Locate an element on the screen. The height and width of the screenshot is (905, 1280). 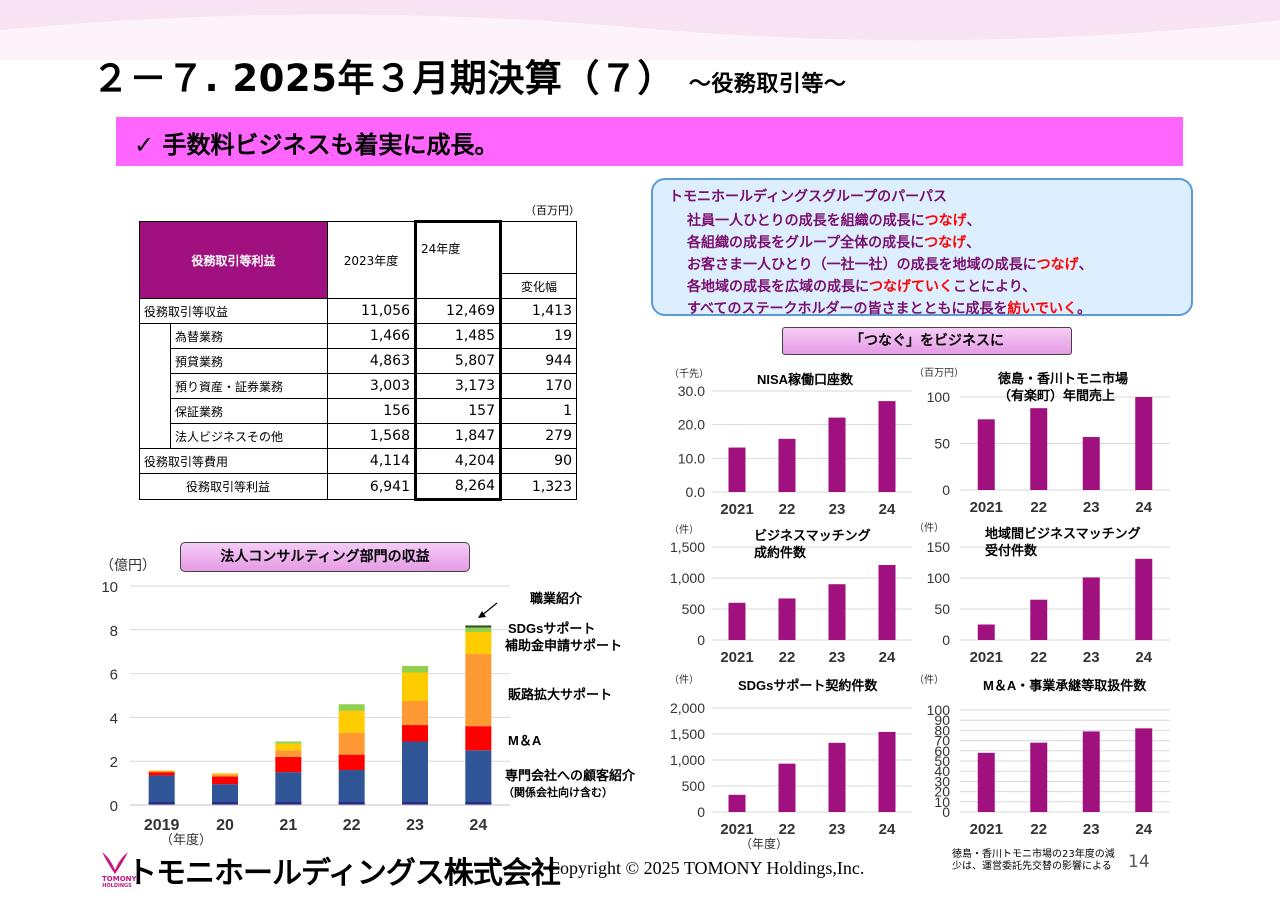
table-row: 役務取引等利益 6,941 8,264 1,323 is located at coordinates (358, 487).